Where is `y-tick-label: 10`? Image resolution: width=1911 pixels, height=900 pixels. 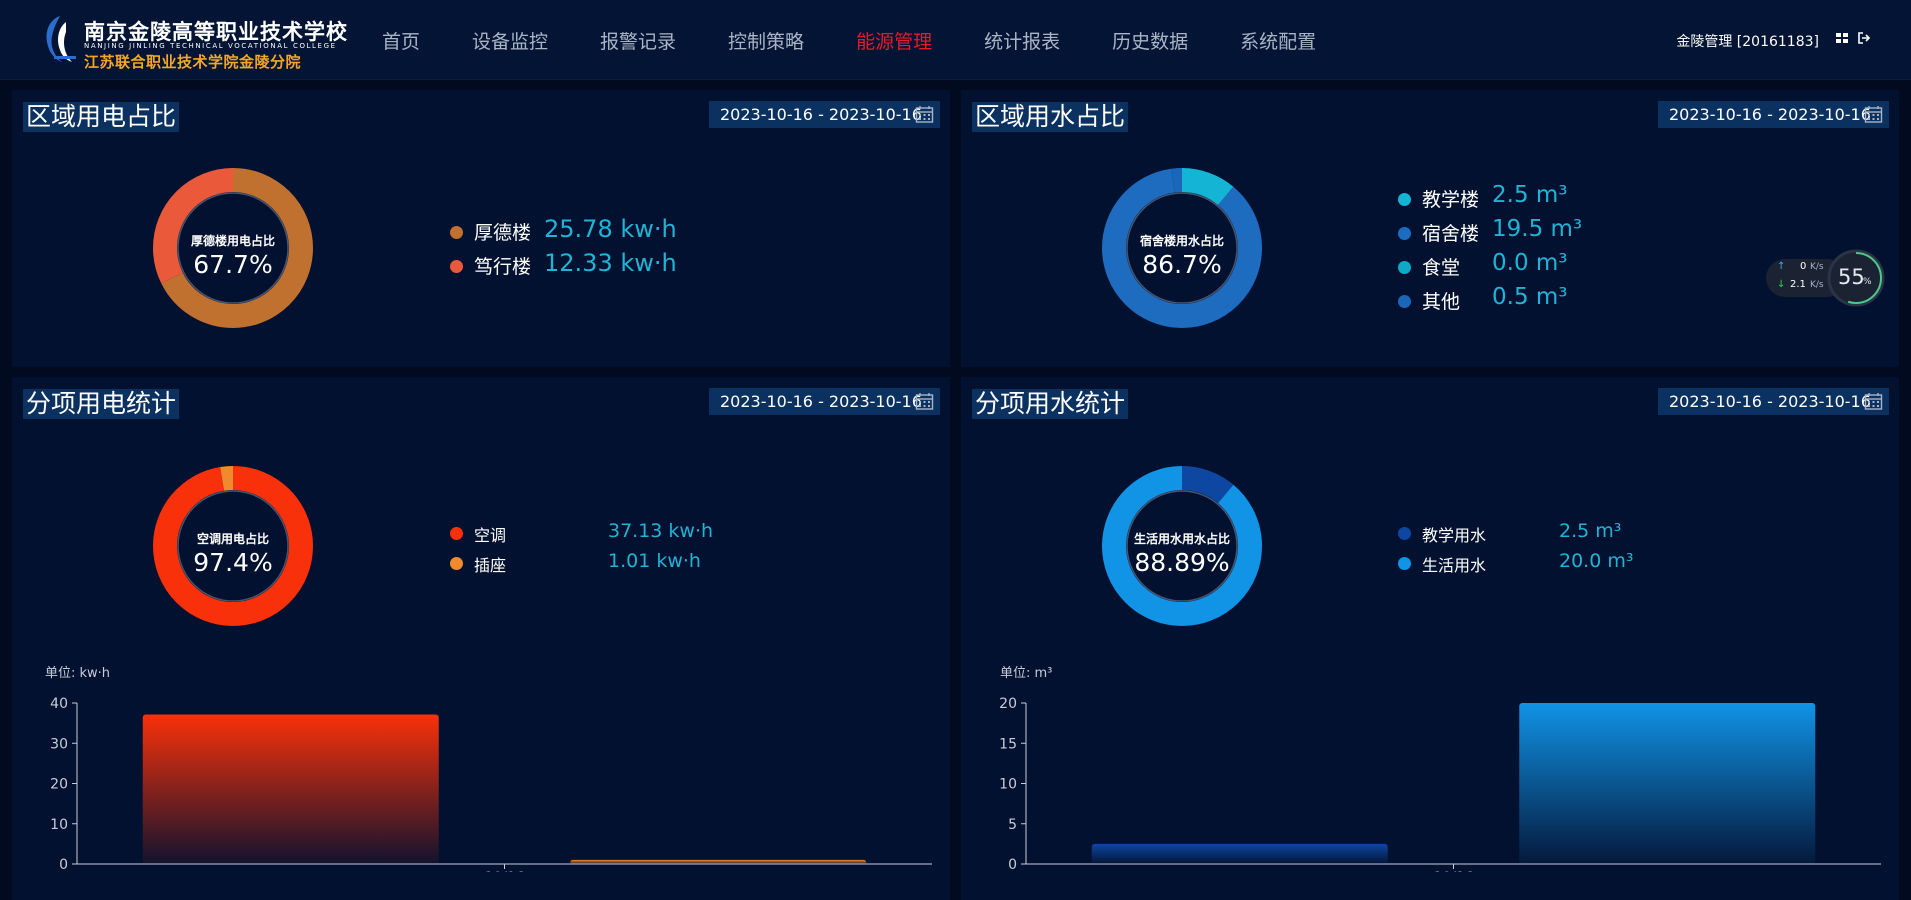 y-tick-label: 10 is located at coordinates (59, 825).